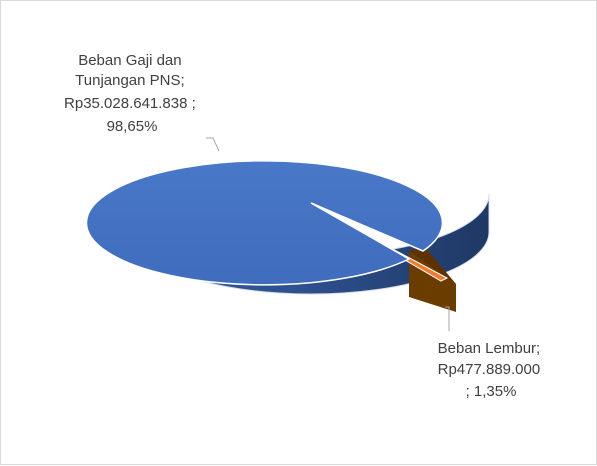 The width and height of the screenshot is (597, 466). I want to click on data-label-line: Beban Lembur;, so click(489, 348).